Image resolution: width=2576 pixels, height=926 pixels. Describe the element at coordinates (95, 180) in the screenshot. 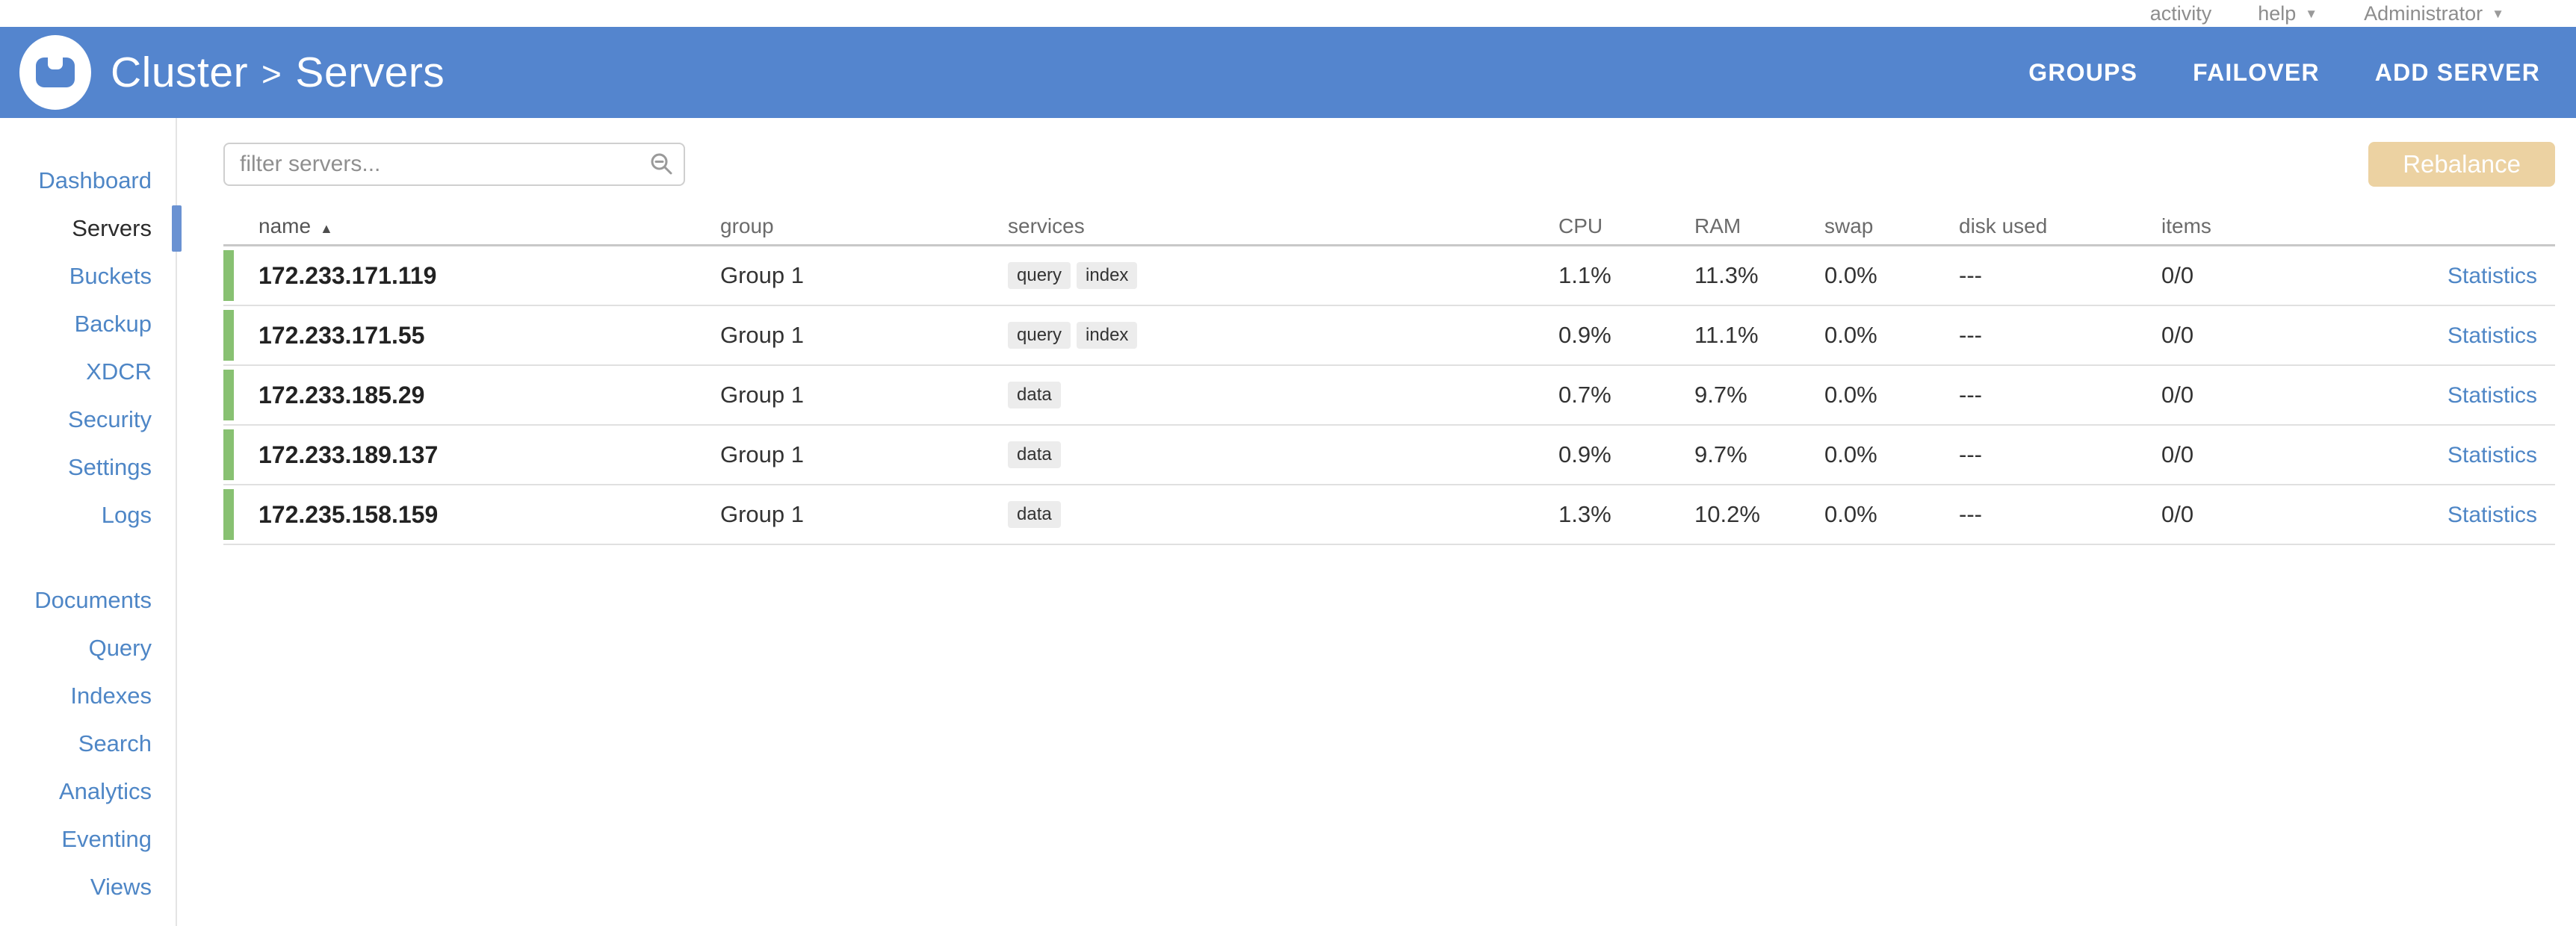

I see `sidebar-item-dashboard: Dashboard` at that location.